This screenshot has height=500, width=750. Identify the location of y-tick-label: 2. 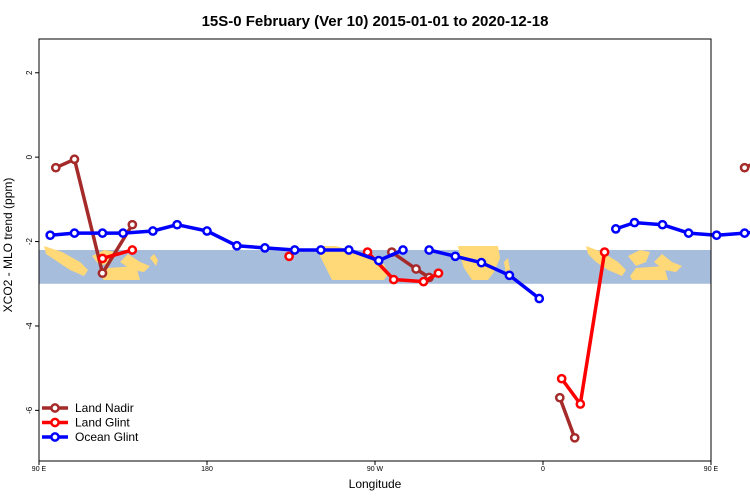
(29, 72).